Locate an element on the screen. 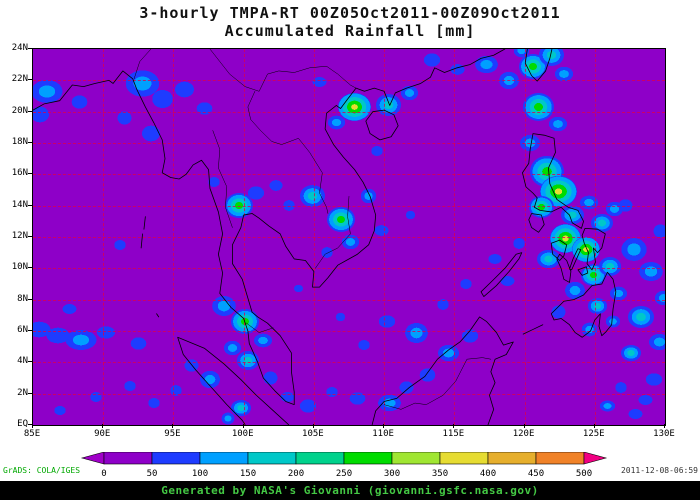  x-tick-label: 125E is located at coordinates (593, 434).